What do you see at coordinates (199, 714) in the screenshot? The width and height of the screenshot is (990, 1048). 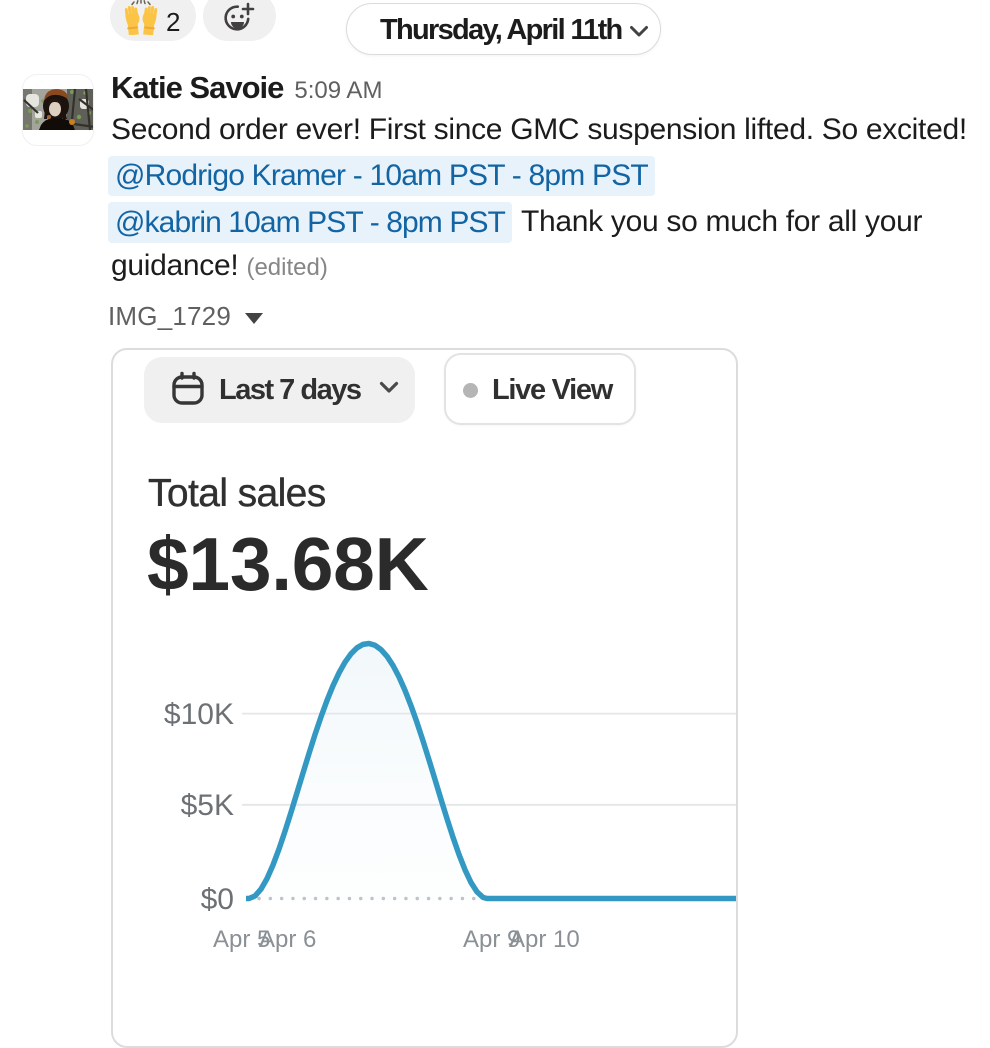 I see `svg-text: $10K` at bounding box center [199, 714].